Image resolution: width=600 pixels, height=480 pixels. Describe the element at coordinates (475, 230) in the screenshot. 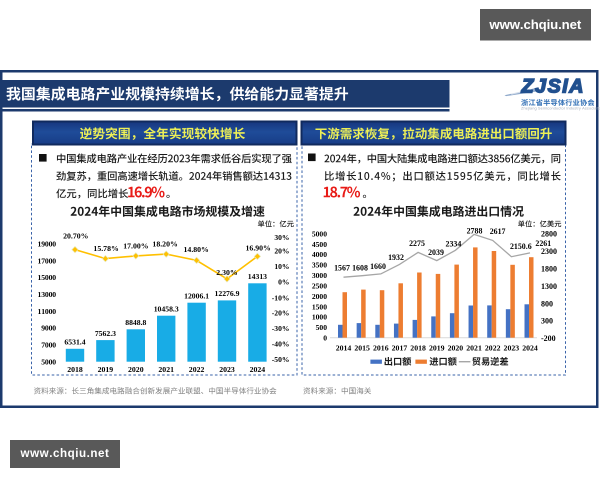

I see `svg-text: 2788` at that location.